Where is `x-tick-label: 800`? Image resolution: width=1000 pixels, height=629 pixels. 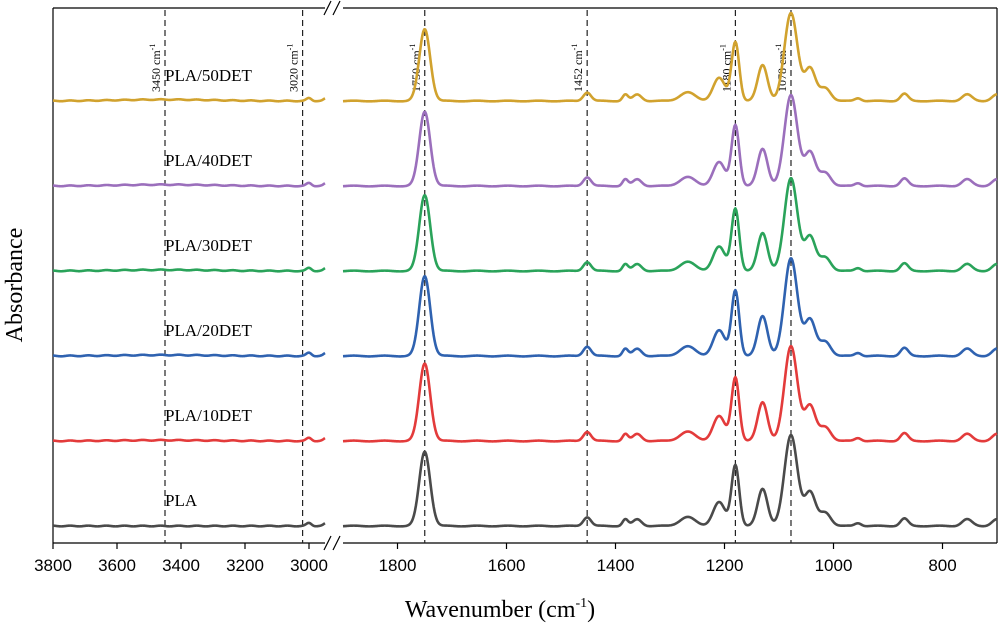 x-tick-label: 800 is located at coordinates (942, 565).